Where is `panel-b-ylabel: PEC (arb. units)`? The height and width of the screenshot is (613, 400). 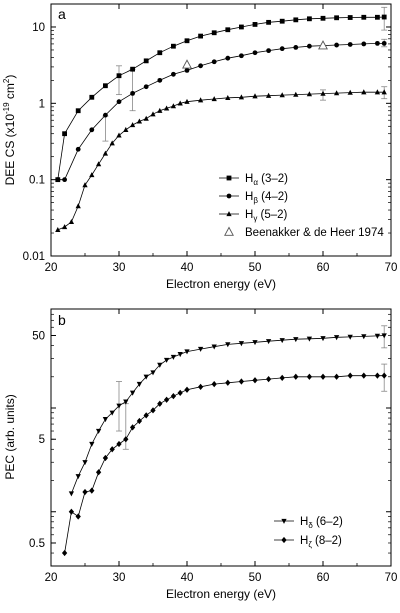
panel-b-ylabel: PEC (arb. units) is located at coordinates (10, 436).